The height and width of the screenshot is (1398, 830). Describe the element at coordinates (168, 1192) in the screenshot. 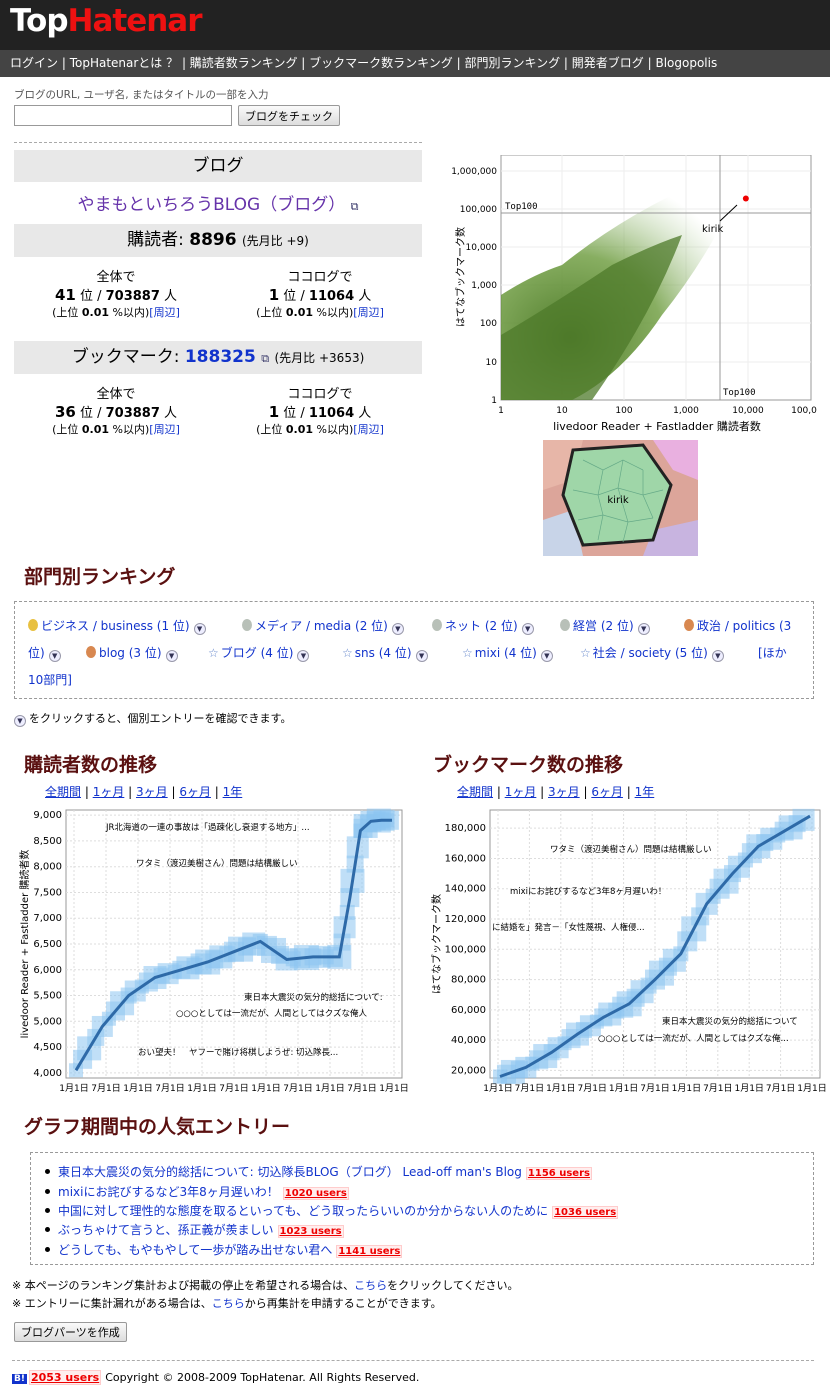

I see `entry-link: mixiにお詫びするなど3年8ヶ月遅いわ！` at that location.